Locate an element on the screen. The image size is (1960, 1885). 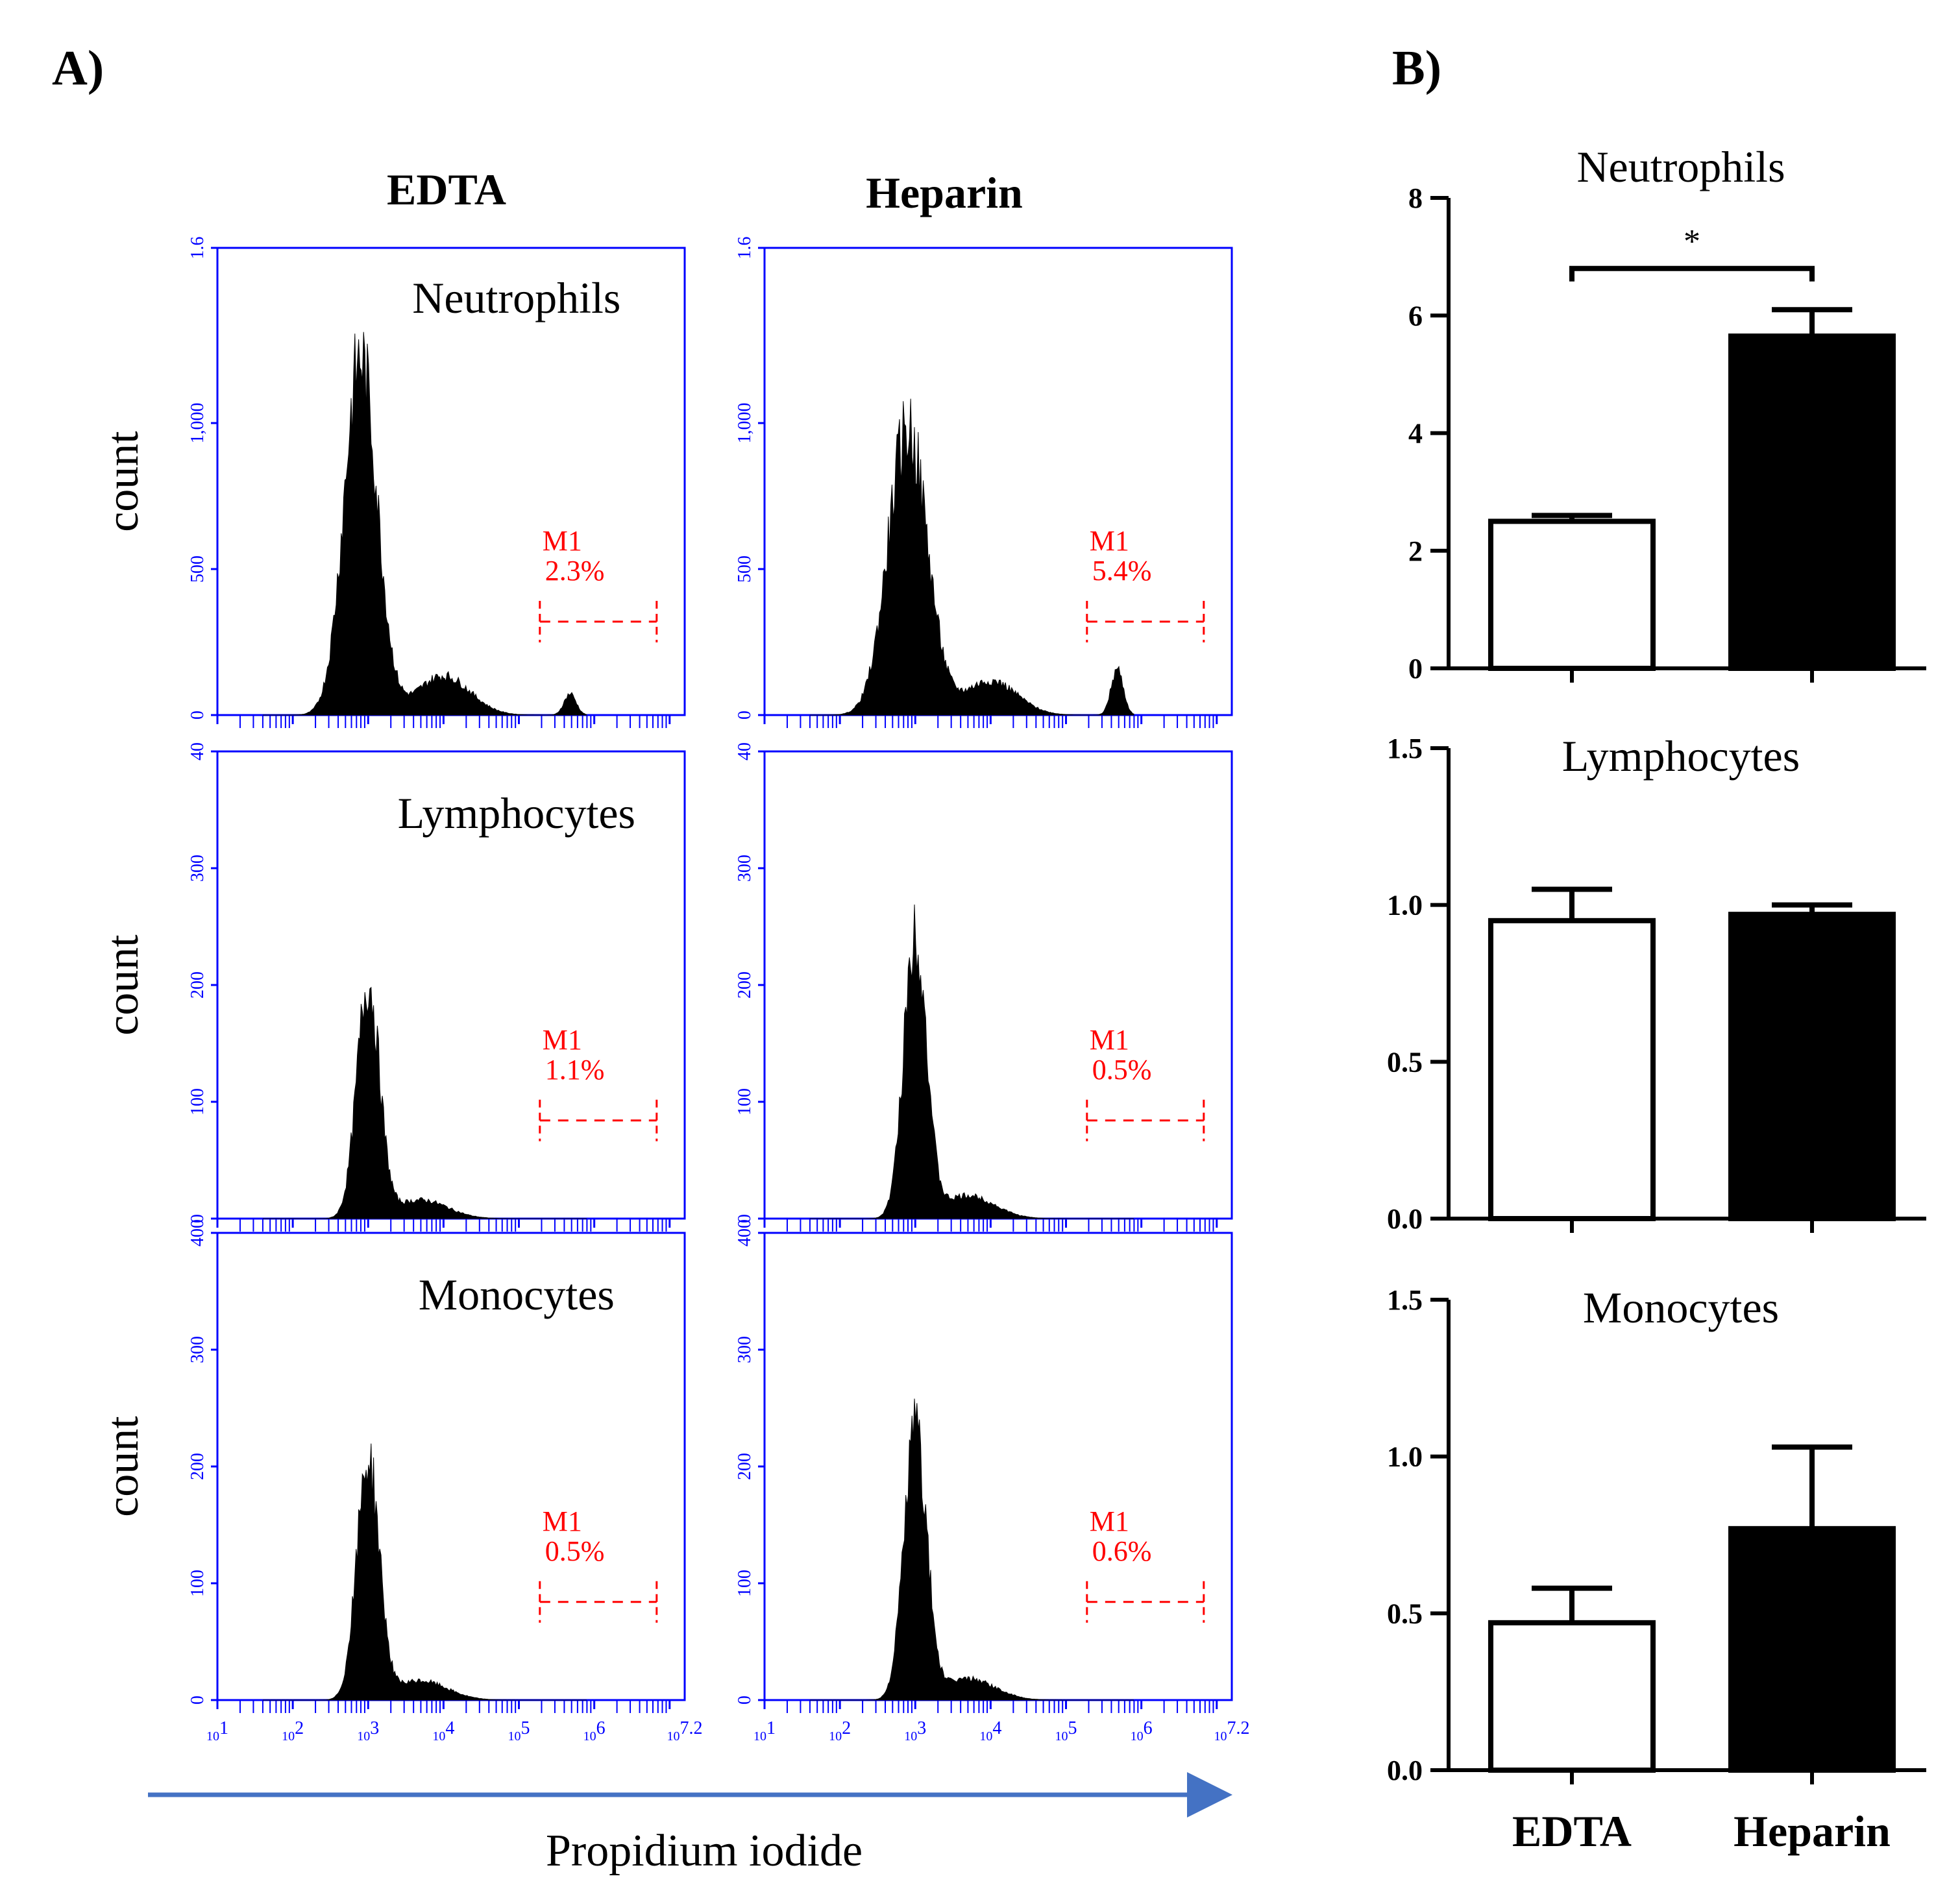
panel-a-label: A) is located at coordinates (78, 68).